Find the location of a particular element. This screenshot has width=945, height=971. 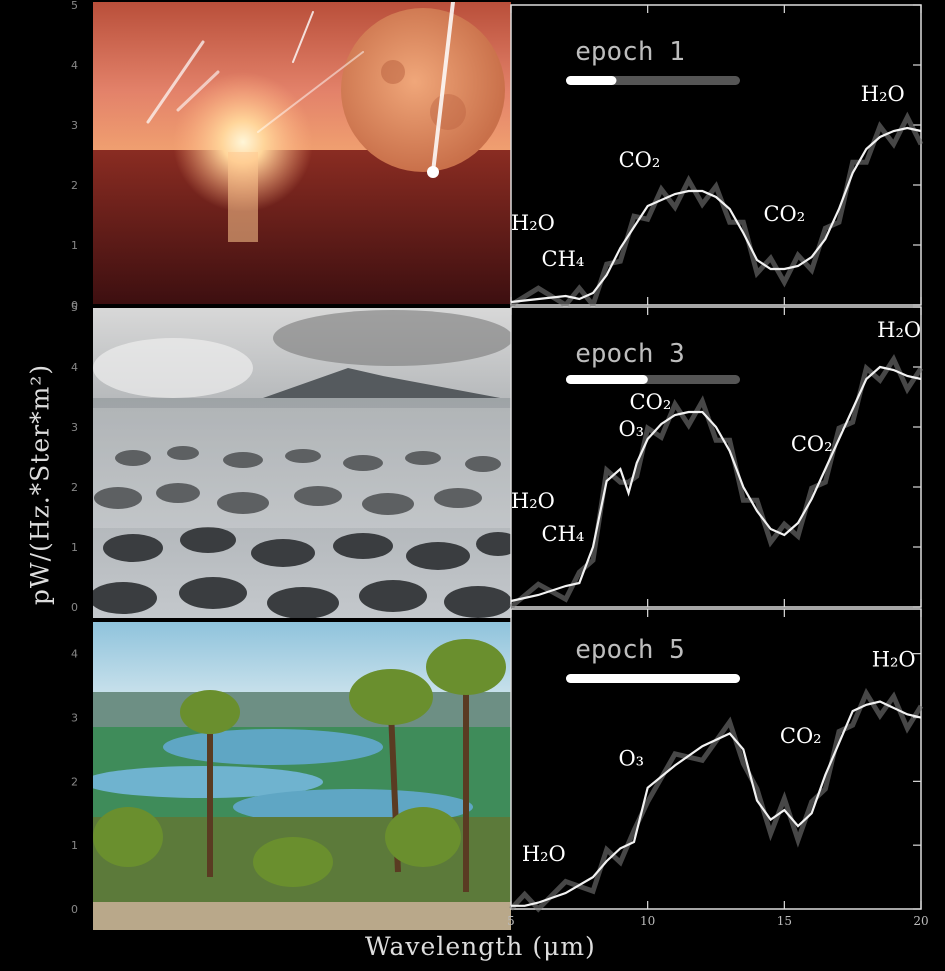

x-tick-label: 5 is located at coordinates (511, 921).